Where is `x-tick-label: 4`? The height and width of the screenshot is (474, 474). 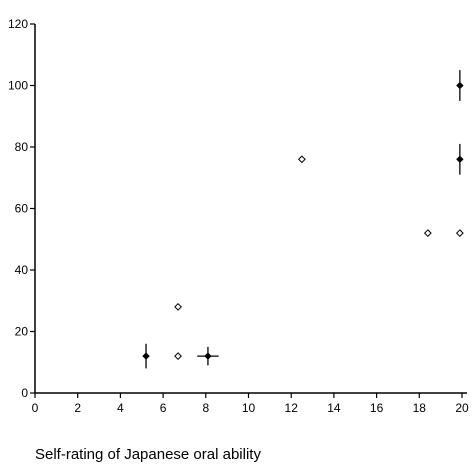 x-tick-label: 4 is located at coordinates (120, 408).